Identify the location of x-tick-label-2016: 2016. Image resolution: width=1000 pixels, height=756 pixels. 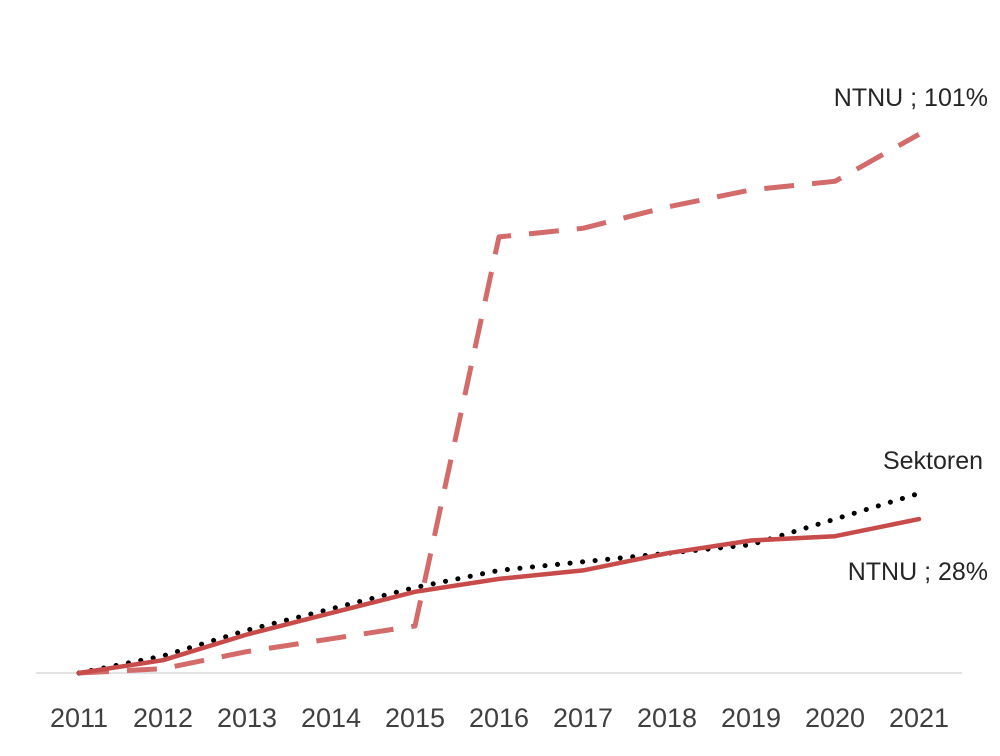
(499, 718).